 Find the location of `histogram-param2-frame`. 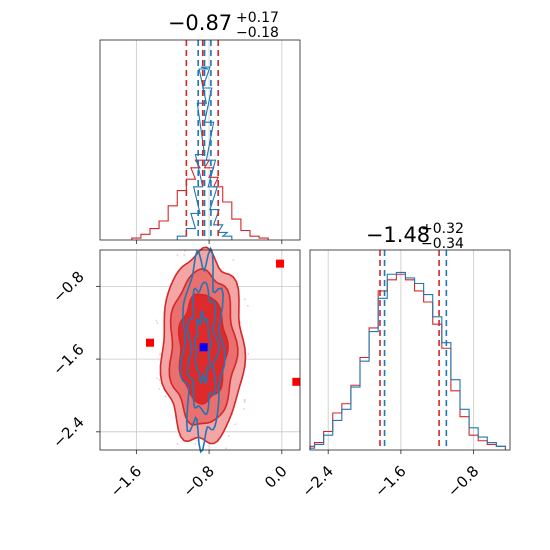

histogram-param2-frame is located at coordinates (410, 350).